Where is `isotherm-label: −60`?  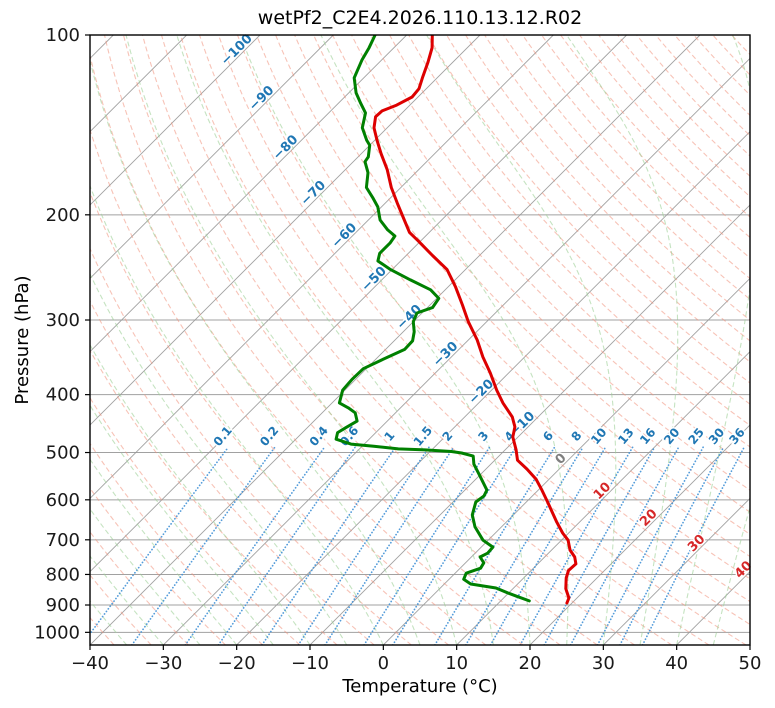
isotherm-label: −60 is located at coordinates (344, 235).